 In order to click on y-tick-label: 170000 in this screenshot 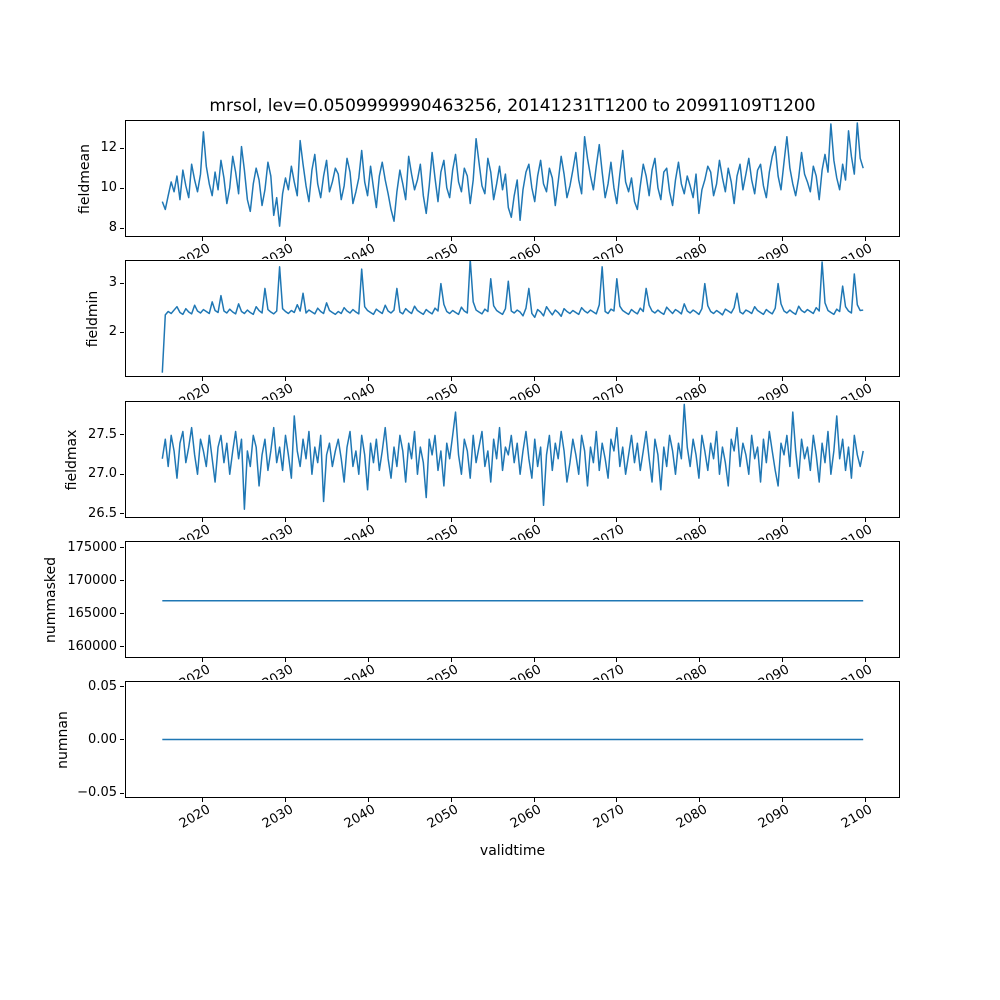, I will do `click(92, 580)`.